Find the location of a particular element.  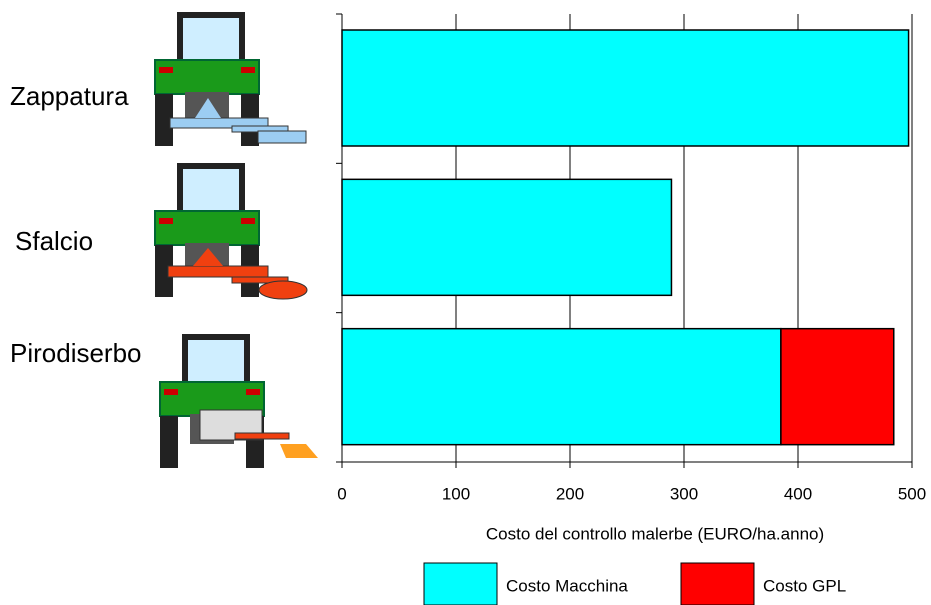

legend-label: Costo GPL is located at coordinates (804, 585).